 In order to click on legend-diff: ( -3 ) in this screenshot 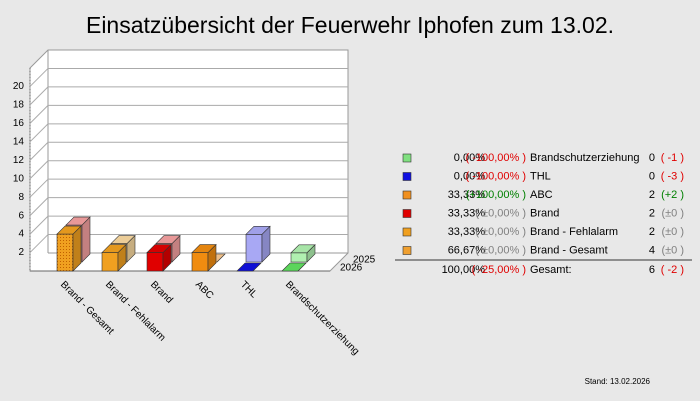, I will do `click(672, 176)`.